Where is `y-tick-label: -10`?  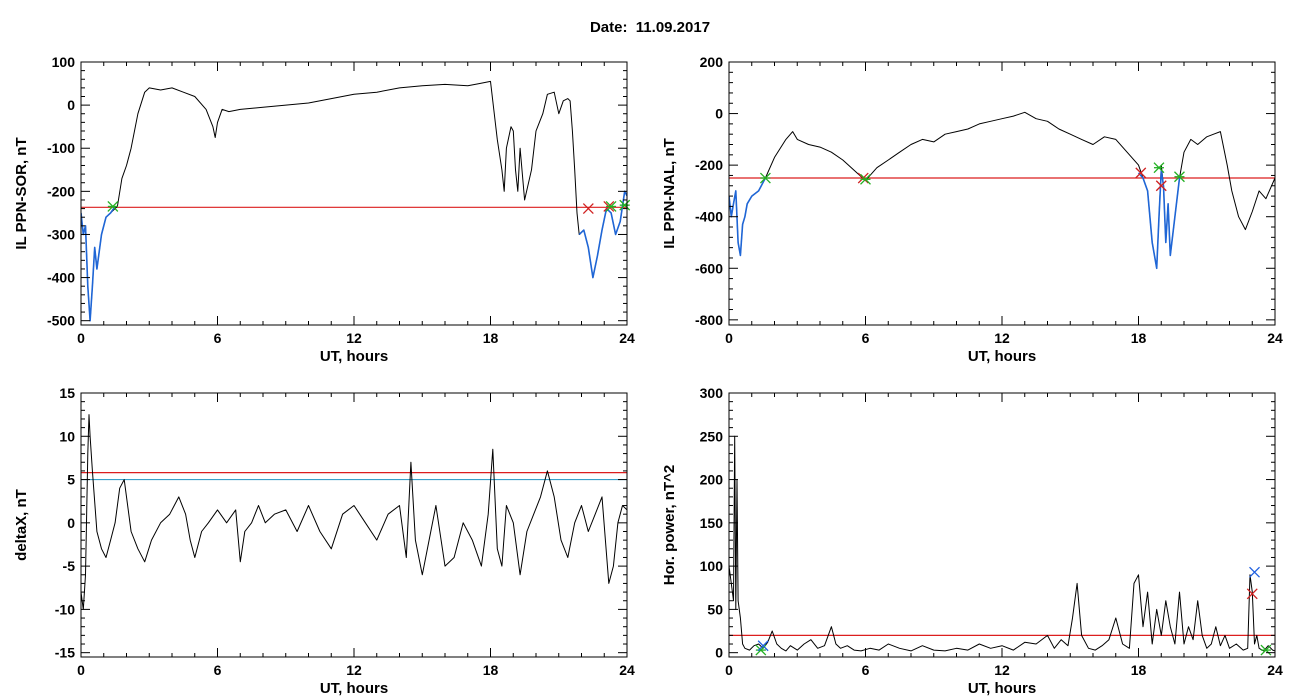 y-tick-label: -10 is located at coordinates (65, 609).